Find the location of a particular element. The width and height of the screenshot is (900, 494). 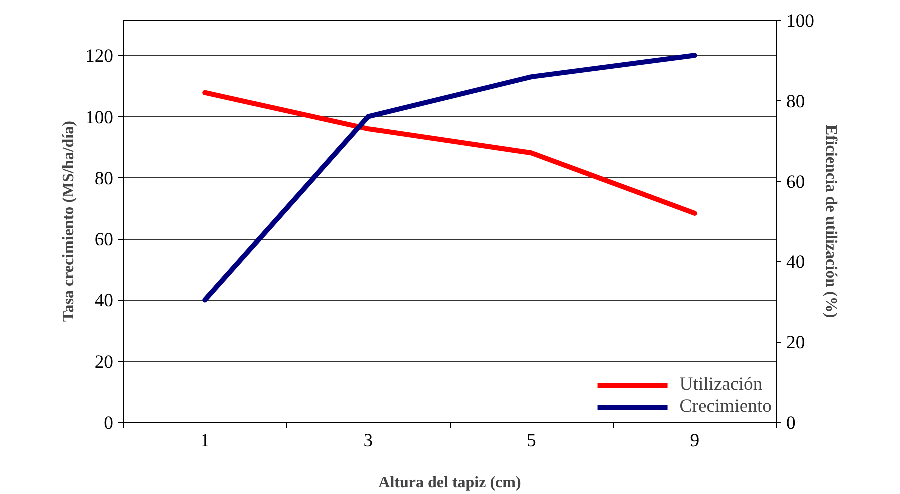

y-tick-label: 20 is located at coordinates (104, 362).